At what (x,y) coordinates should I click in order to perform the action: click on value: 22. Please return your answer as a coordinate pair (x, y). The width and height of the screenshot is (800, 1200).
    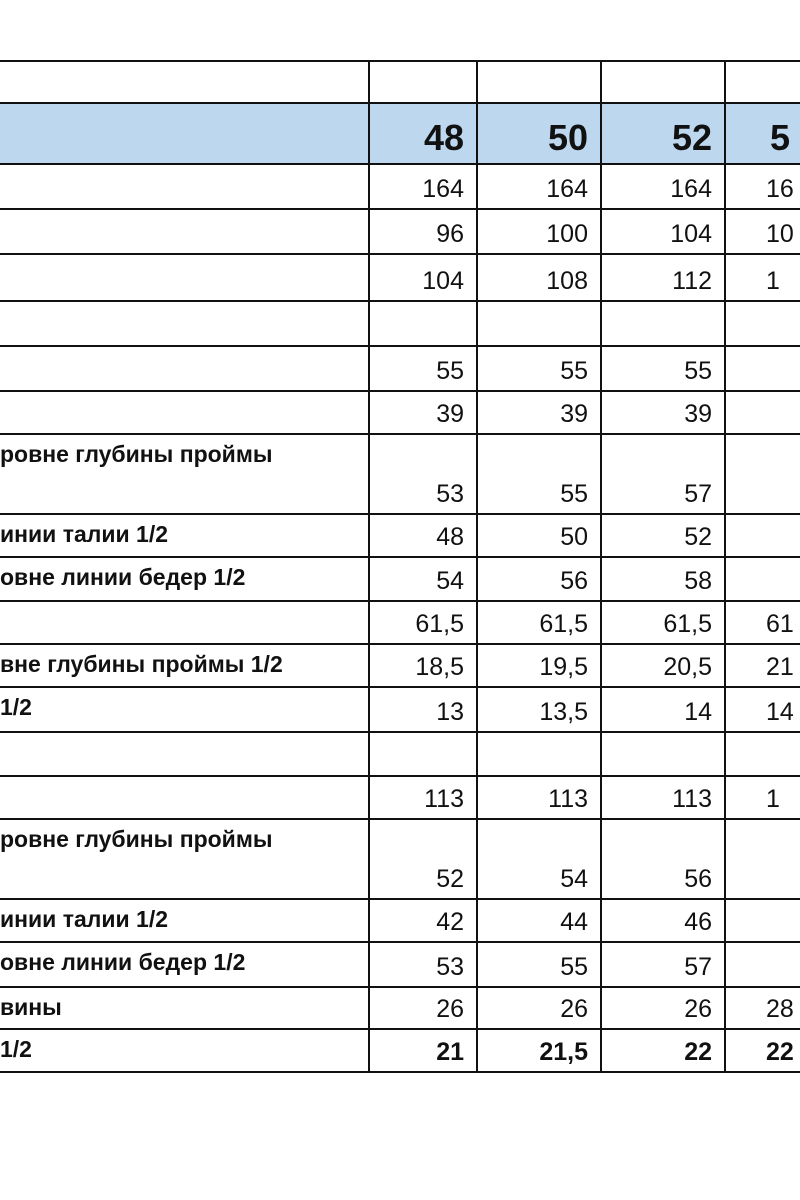
    Looking at the image, I should click on (698, 1052).